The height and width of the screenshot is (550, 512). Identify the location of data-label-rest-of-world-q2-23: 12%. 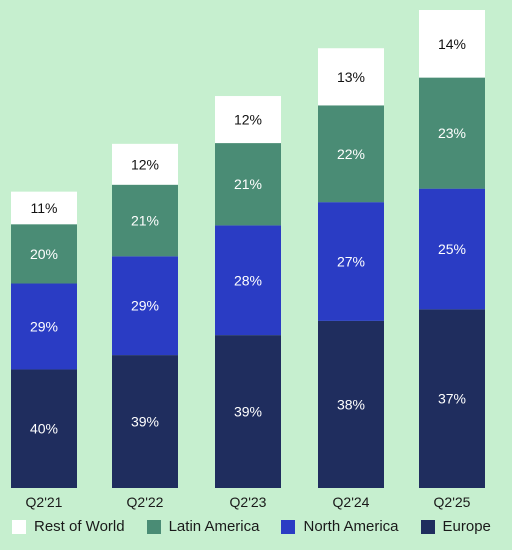
(248, 120).